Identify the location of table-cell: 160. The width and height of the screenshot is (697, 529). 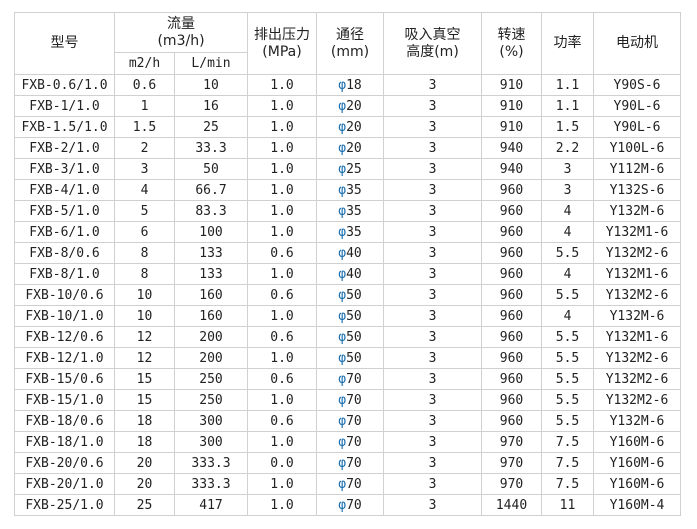
(211, 295).